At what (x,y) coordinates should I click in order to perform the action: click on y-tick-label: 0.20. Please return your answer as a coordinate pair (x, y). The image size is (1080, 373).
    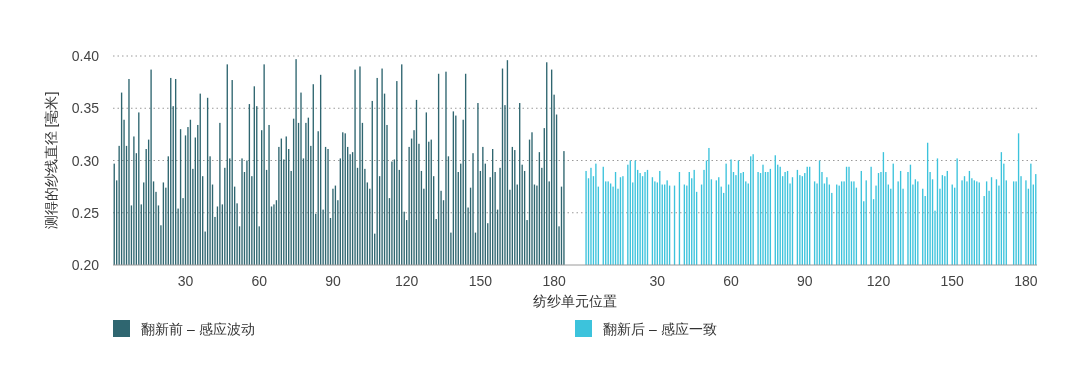
    Looking at the image, I should click on (85, 265).